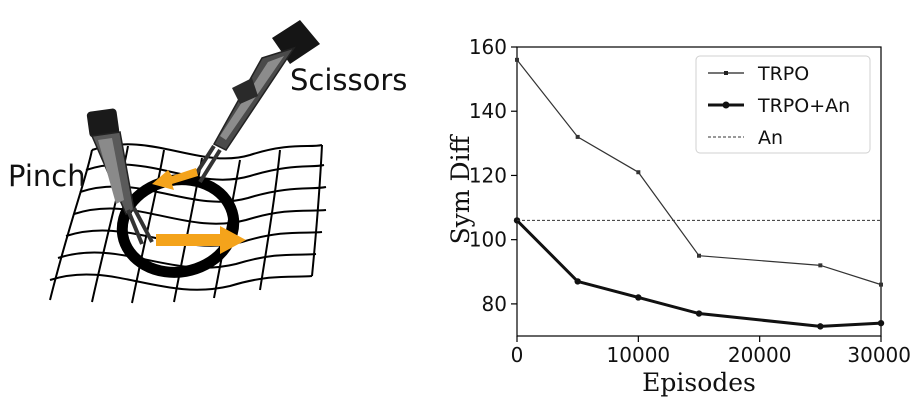 The width and height of the screenshot is (919, 406). What do you see at coordinates (879, 355) in the screenshot?
I see `x-tick-label: 30000` at bounding box center [879, 355].